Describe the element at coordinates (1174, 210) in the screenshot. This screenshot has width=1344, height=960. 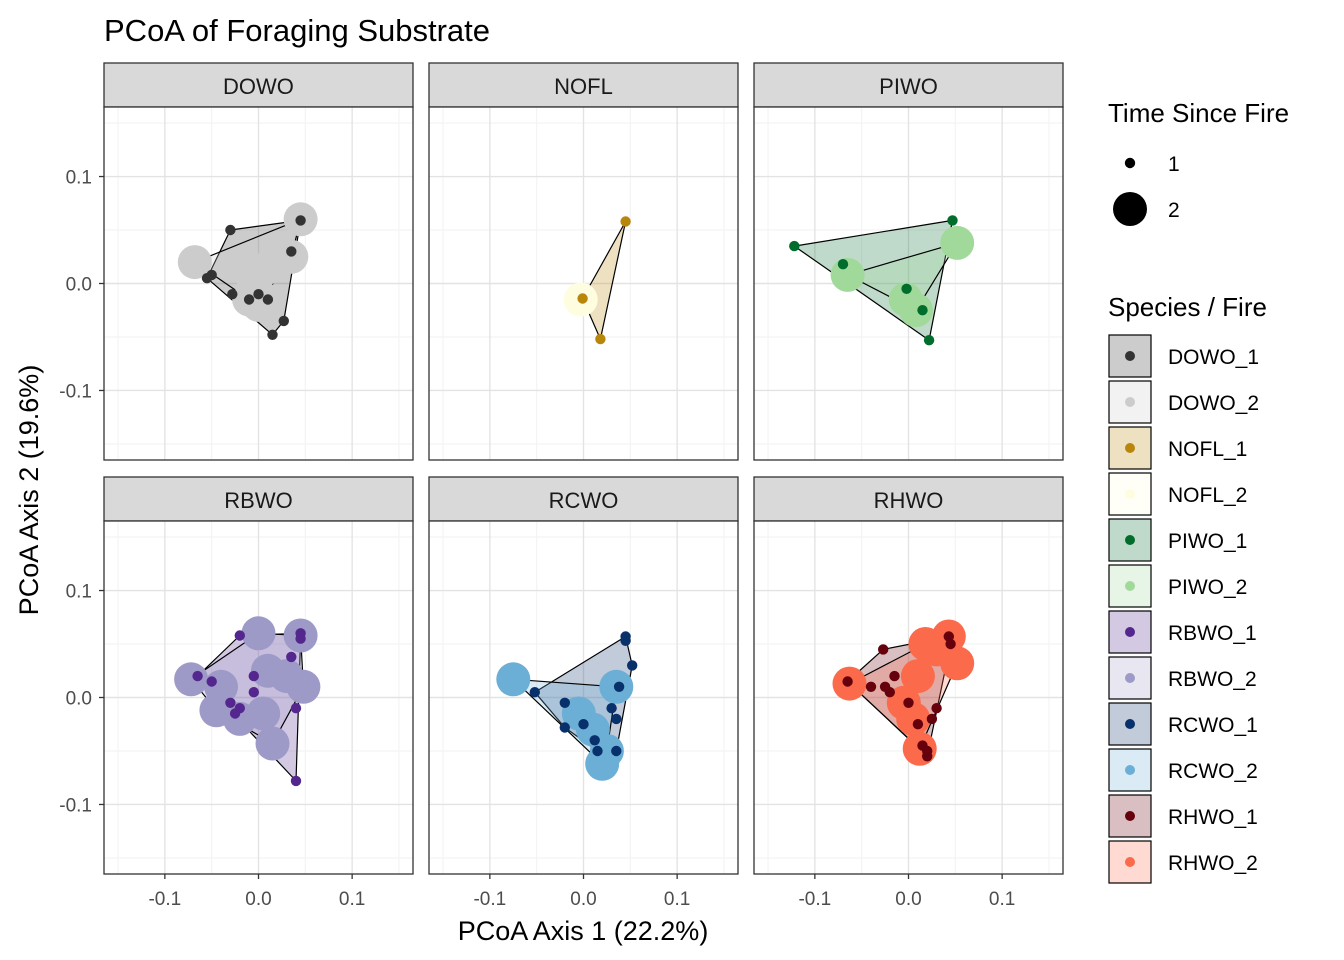
I see `legend-label: 2` at that location.